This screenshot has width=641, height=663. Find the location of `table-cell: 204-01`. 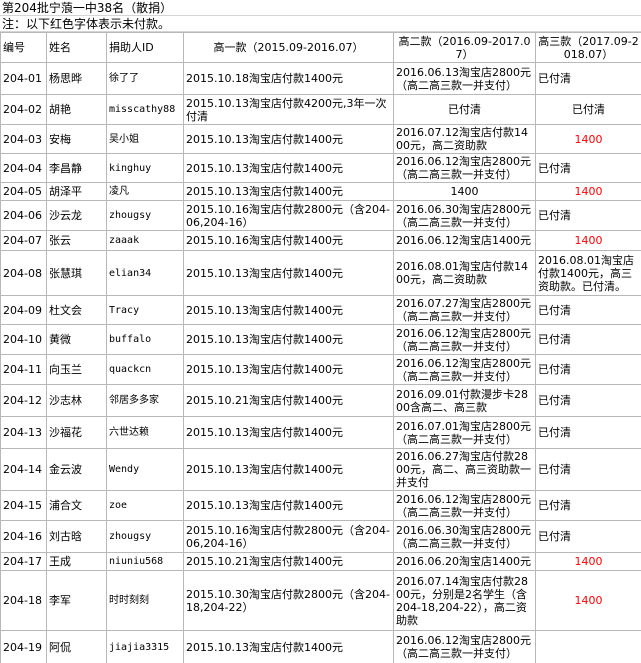

table-cell: 204-01 is located at coordinates (23, 78).